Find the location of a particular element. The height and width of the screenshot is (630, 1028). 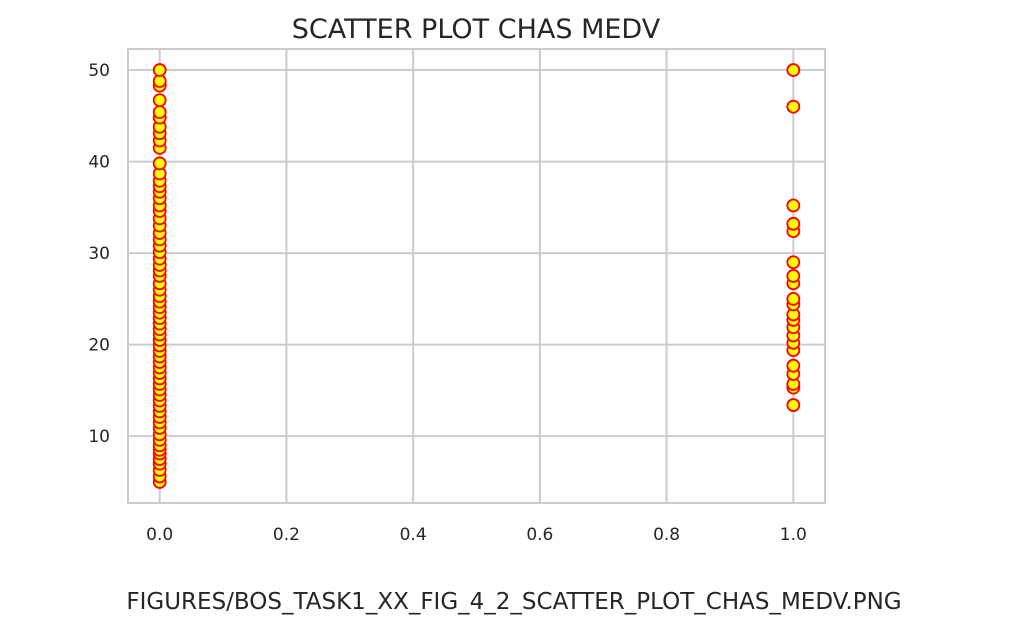

x-tick-label: 0.0 is located at coordinates (159, 535).